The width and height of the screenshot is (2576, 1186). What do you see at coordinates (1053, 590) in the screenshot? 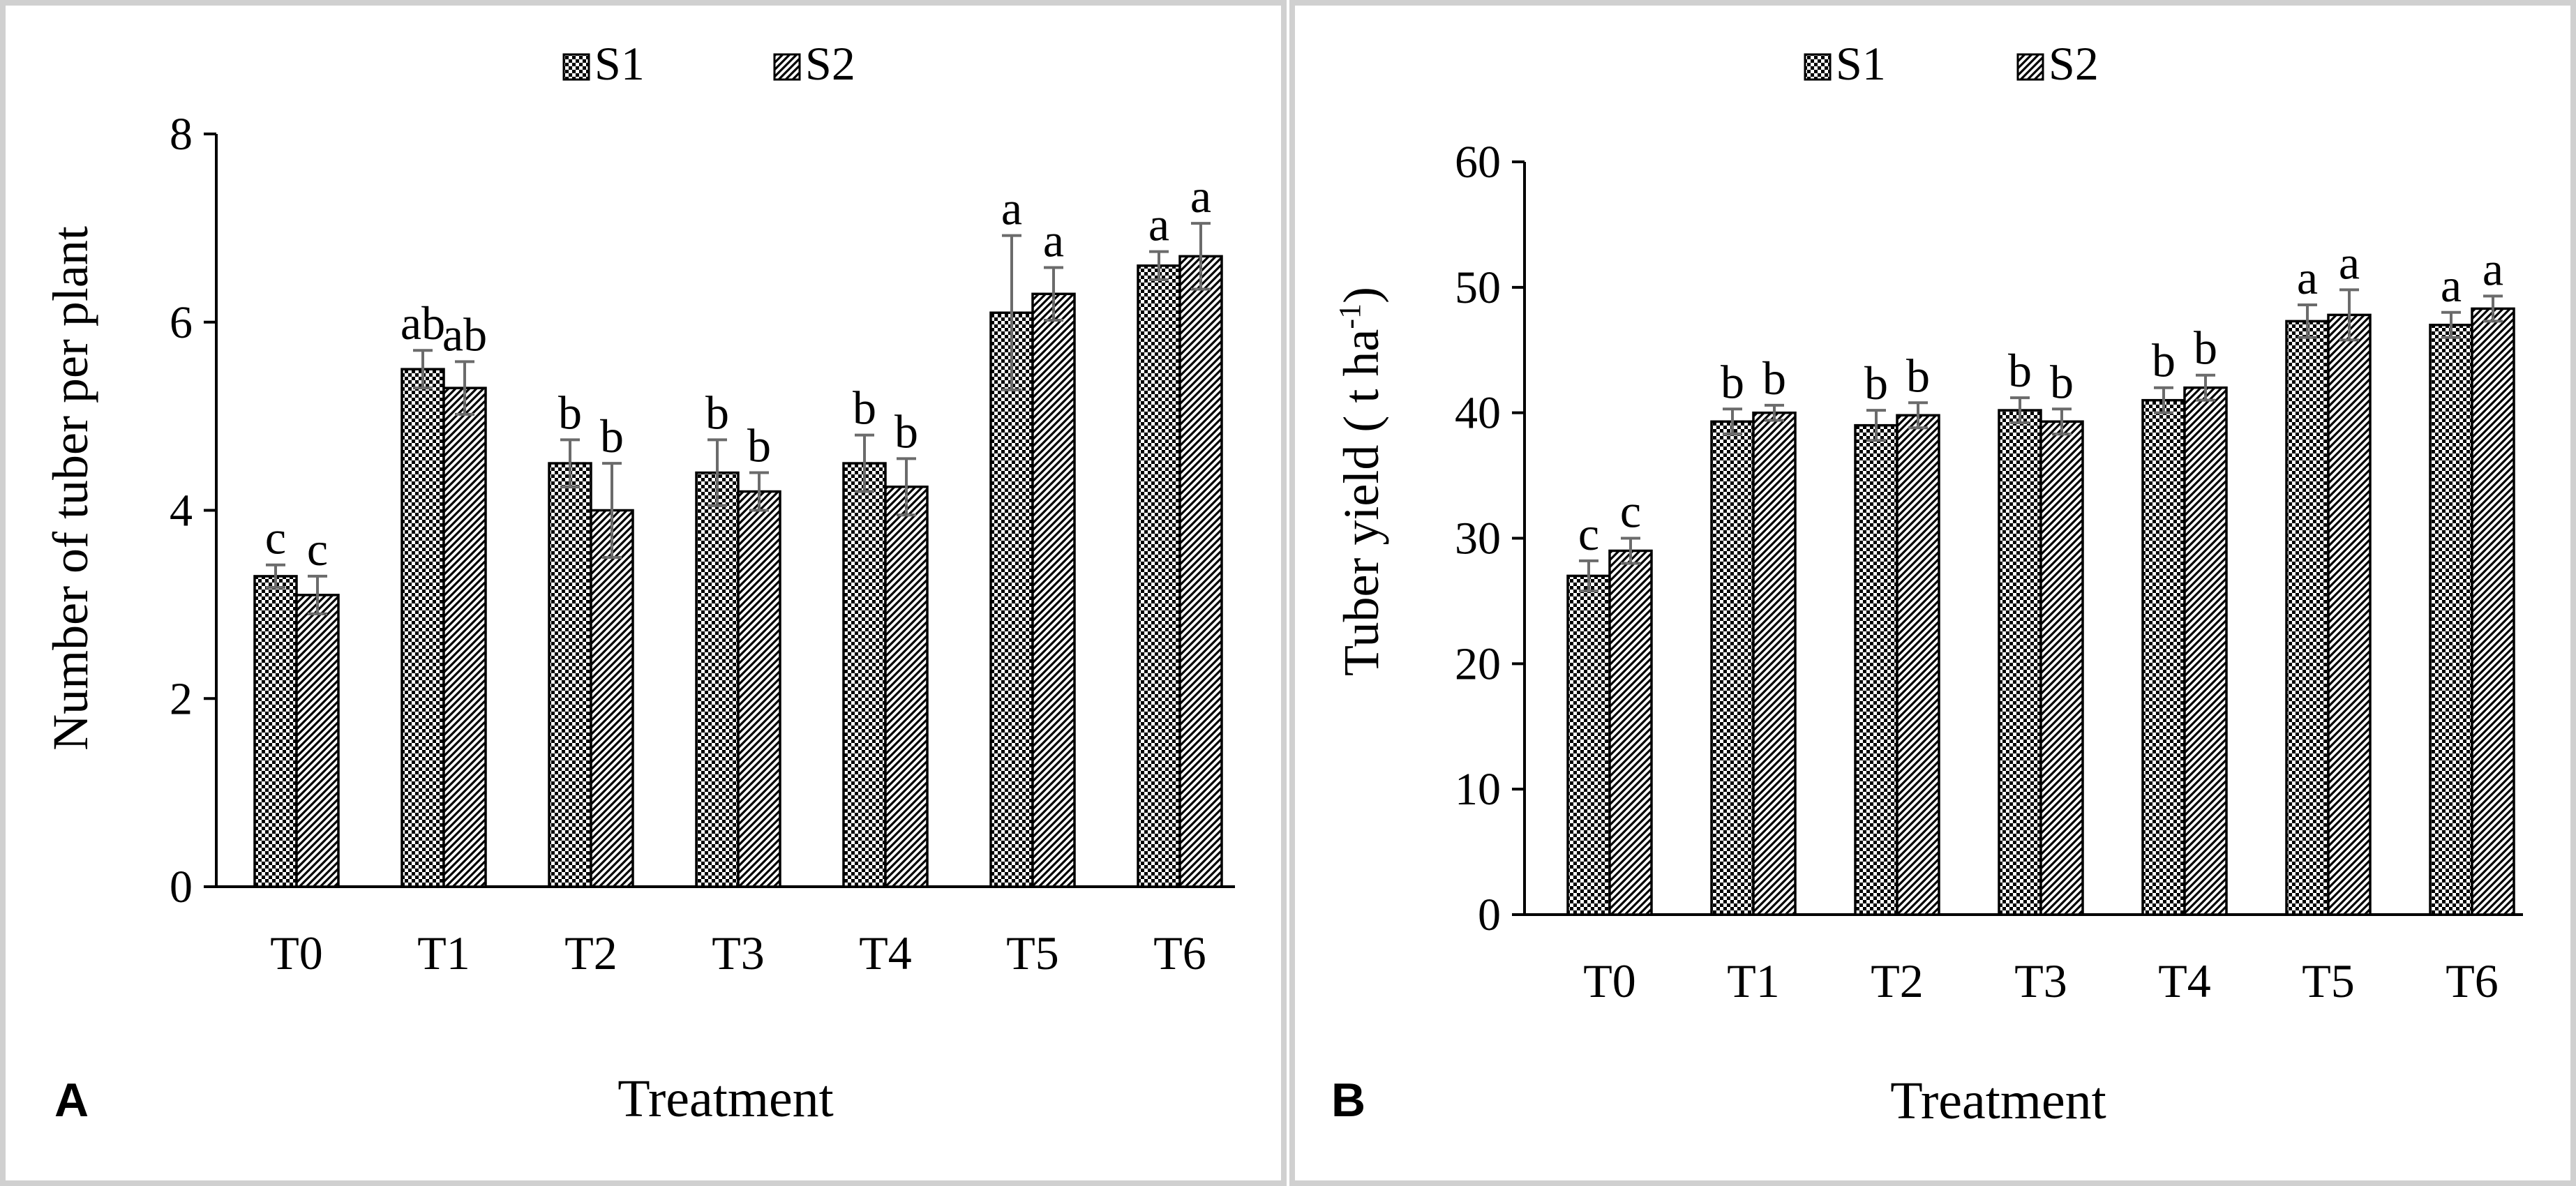
I see `bar-s2-t5` at bounding box center [1053, 590].